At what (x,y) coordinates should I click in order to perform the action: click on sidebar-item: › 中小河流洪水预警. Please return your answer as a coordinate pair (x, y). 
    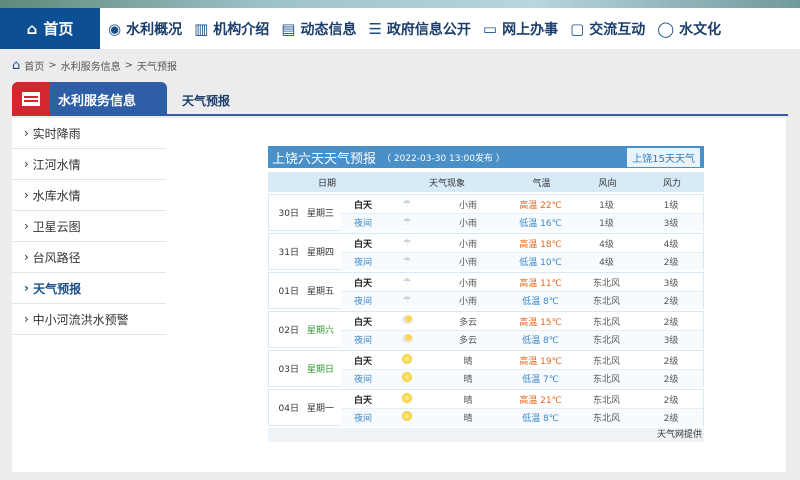
    Looking at the image, I should click on (89, 319).